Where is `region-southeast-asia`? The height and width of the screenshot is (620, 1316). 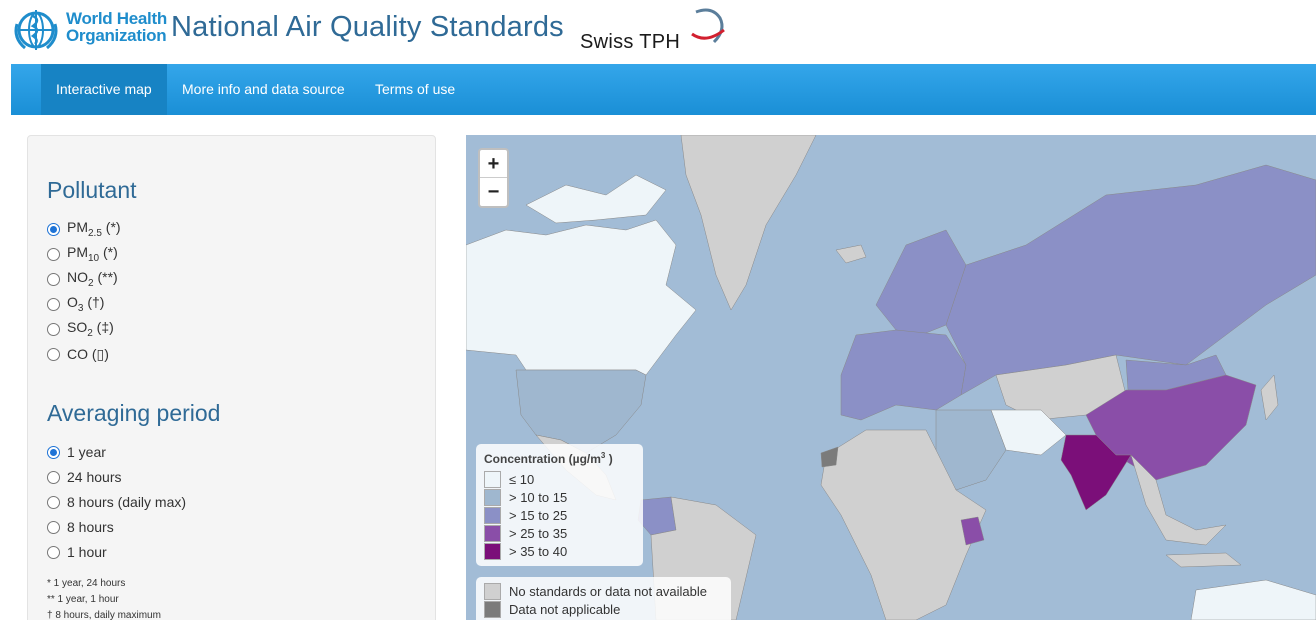
region-southeast-asia is located at coordinates (1178, 500).